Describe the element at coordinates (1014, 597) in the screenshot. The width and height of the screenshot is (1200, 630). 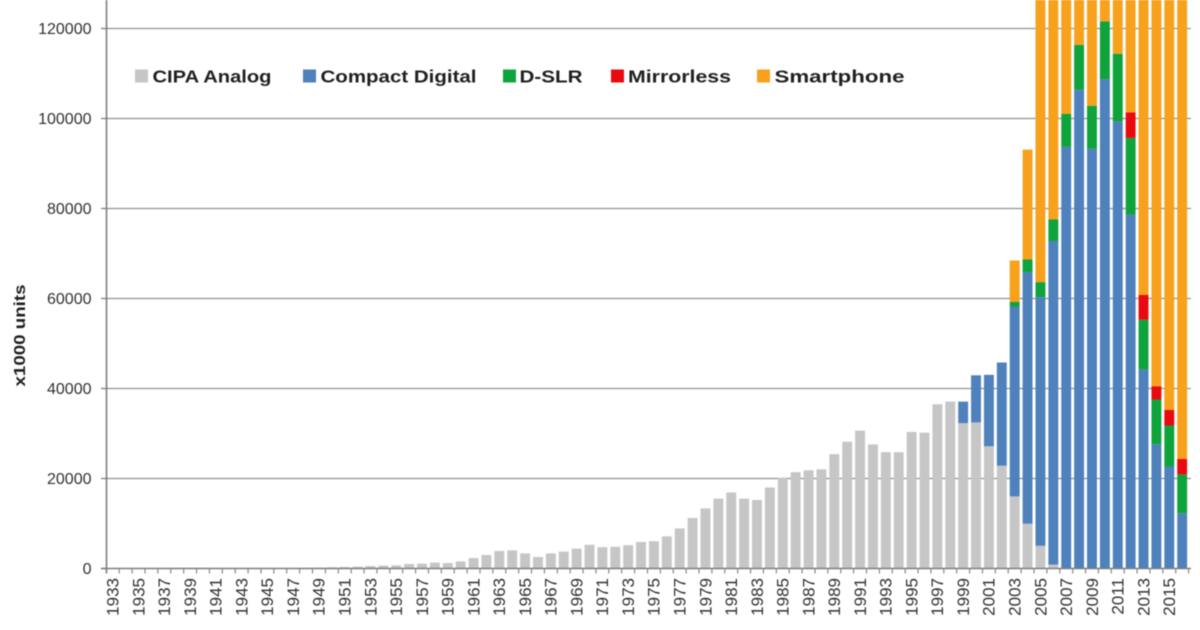
I see `svg-text: 2003` at that location.